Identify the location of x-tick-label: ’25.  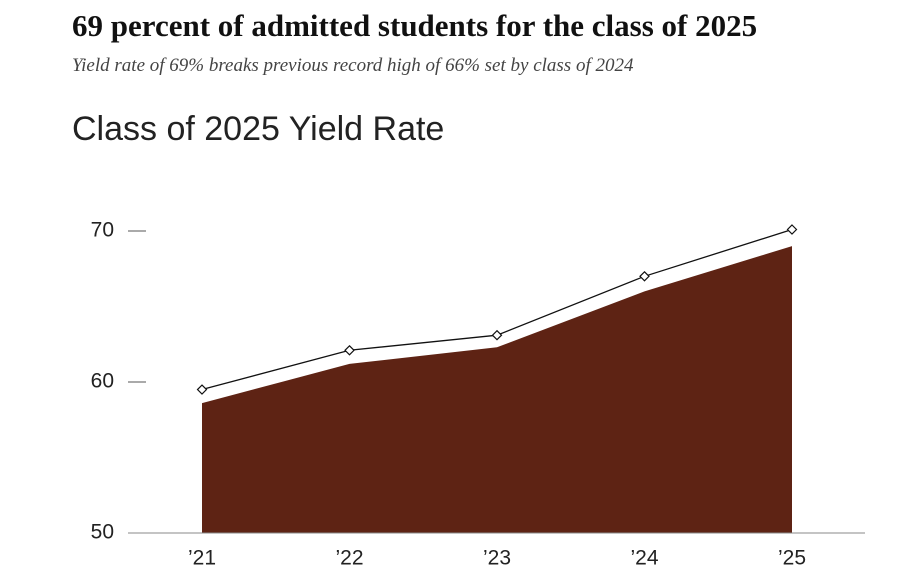
(792, 558).